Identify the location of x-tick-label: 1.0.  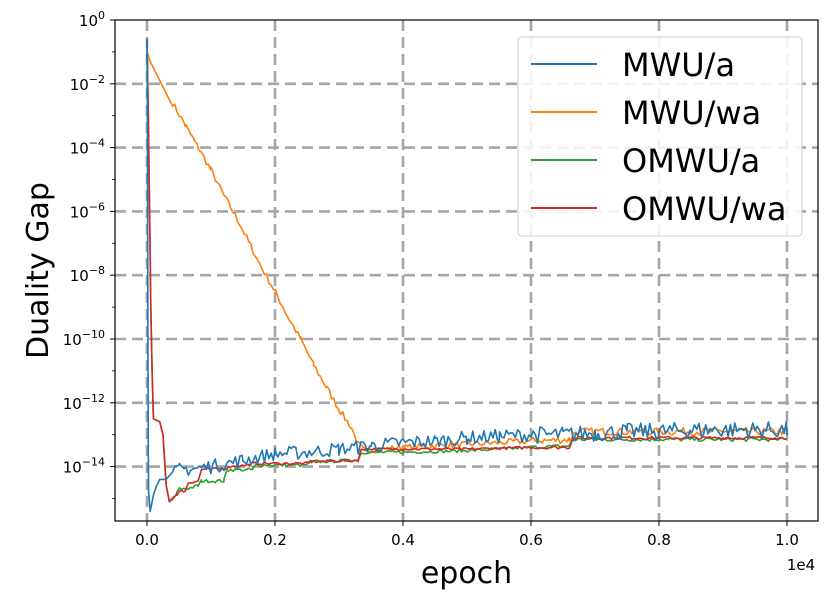
(787, 540).